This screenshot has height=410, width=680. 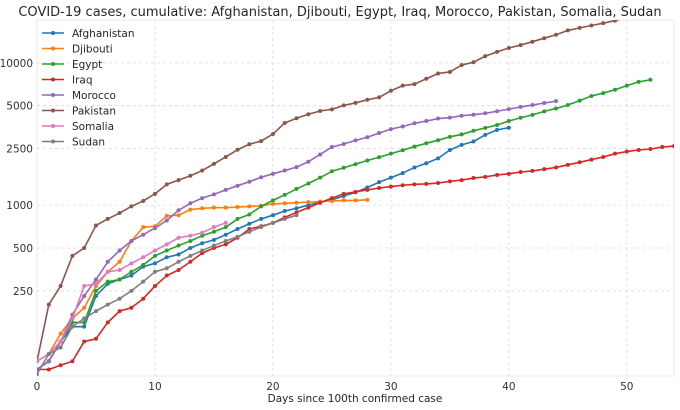 What do you see at coordinates (16, 64) in the screenshot?
I see `y-tick-label: 10000` at bounding box center [16, 64].